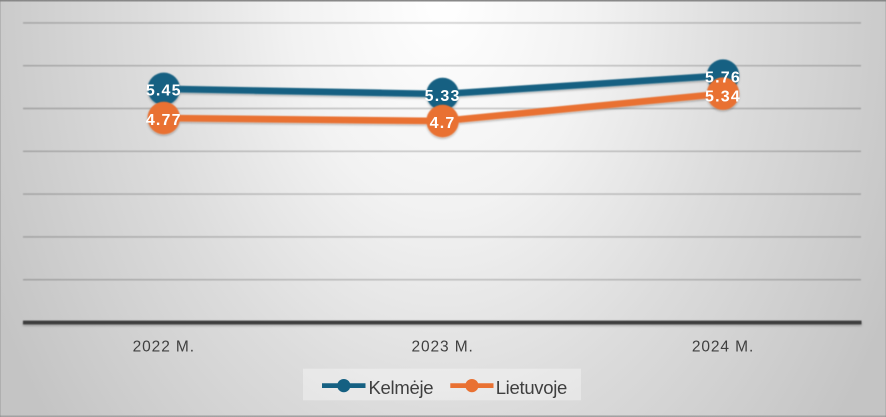 This screenshot has height=417, width=886. What do you see at coordinates (723, 77) in the screenshot?
I see `svg-text: 5.76` at bounding box center [723, 77].